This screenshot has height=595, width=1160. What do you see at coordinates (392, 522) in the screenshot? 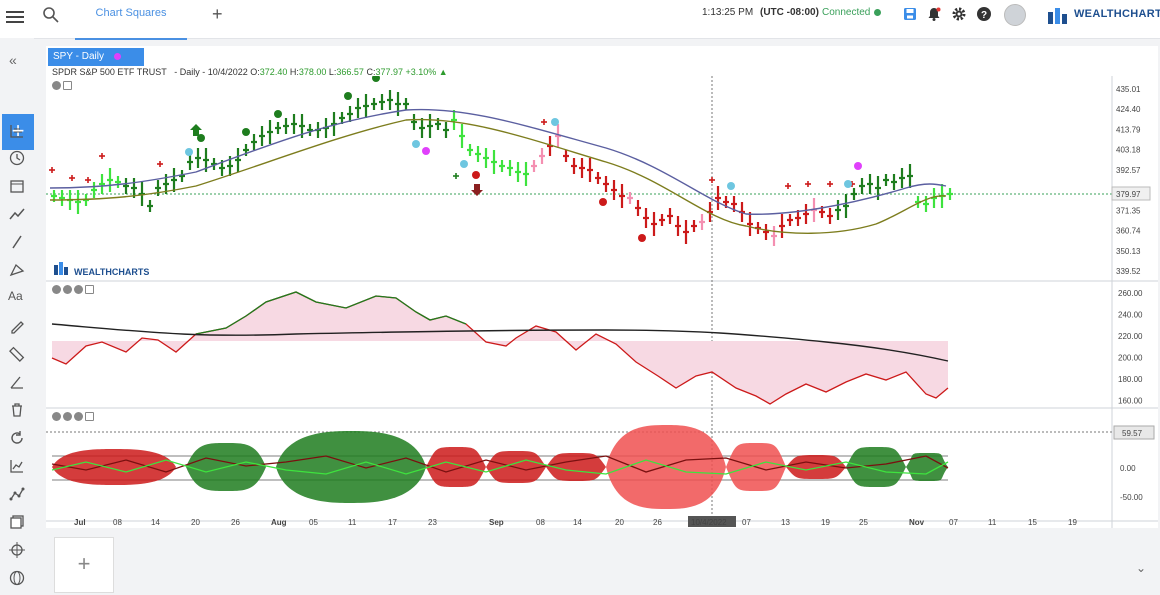
I see `x-tick-label: 17` at bounding box center [392, 522].